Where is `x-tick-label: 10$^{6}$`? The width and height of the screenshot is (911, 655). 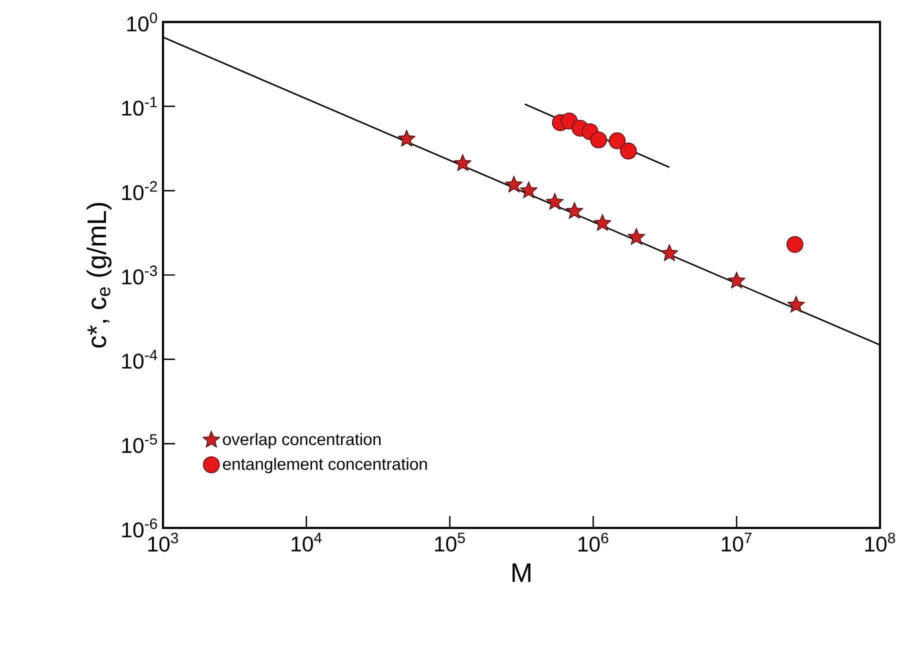 x-tick-label: 10$^{6}$ is located at coordinates (593, 542).